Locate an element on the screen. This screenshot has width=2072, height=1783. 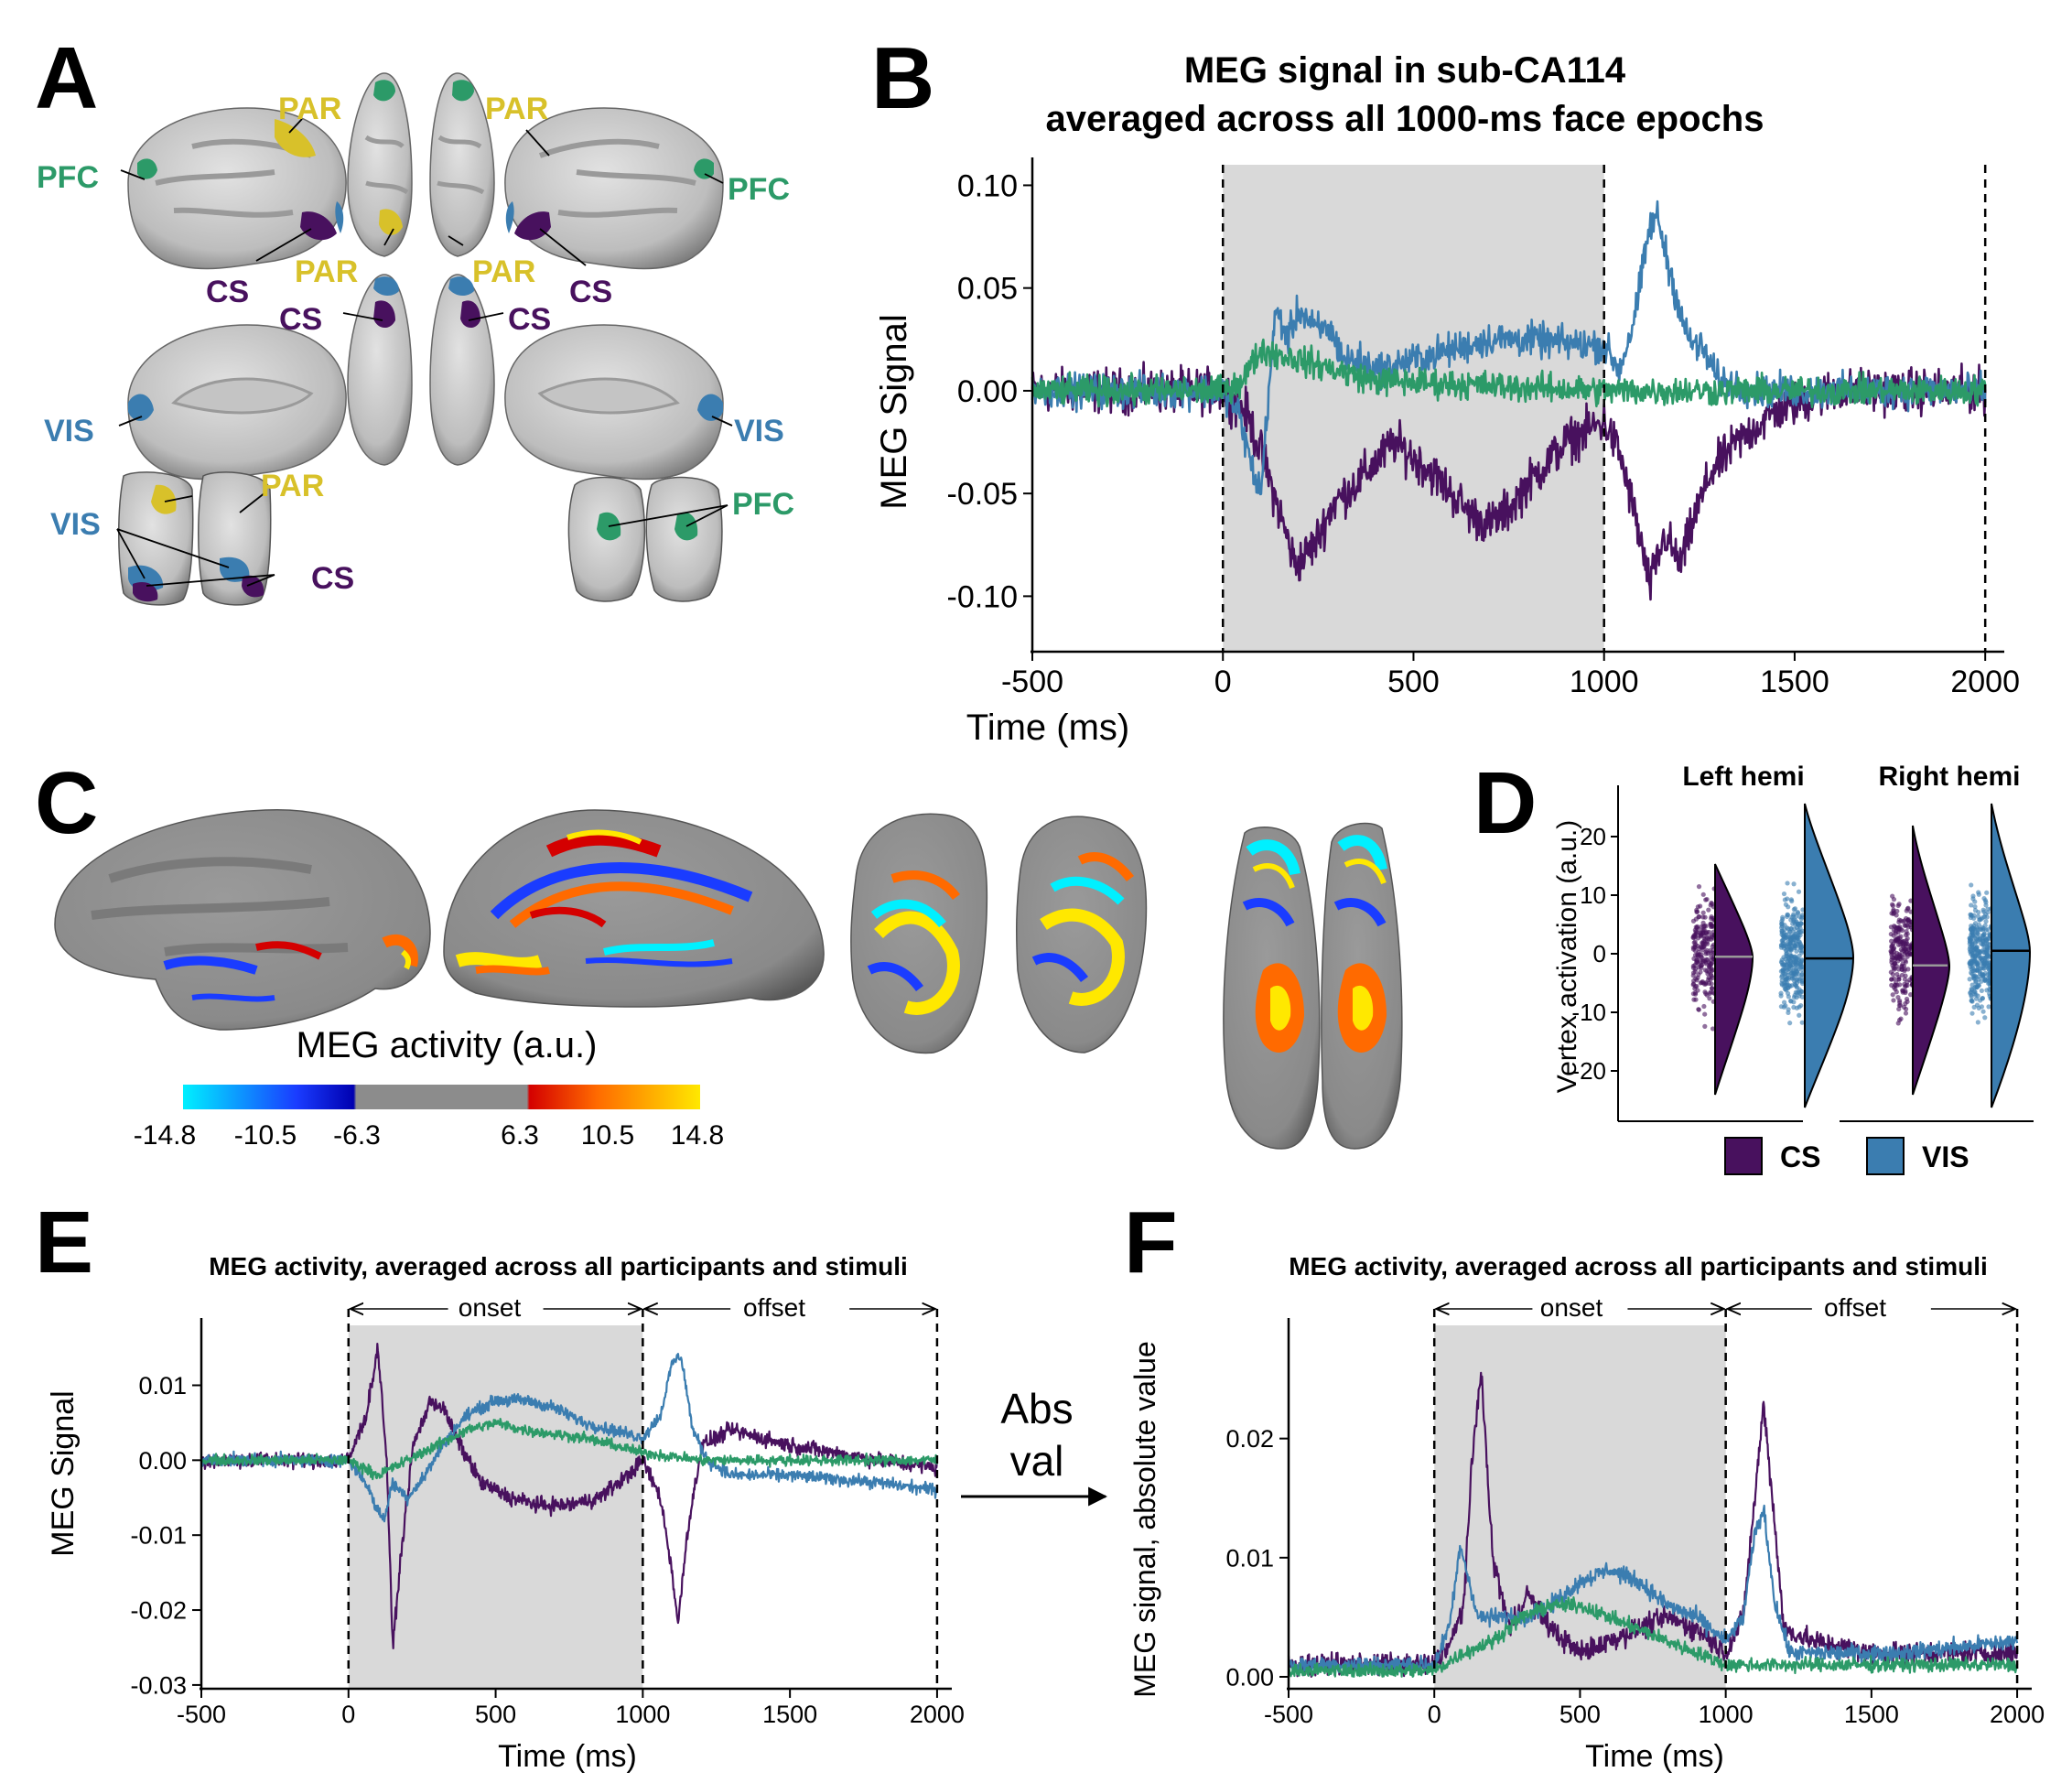
brain-dorsal-right is located at coordinates (462, 164).